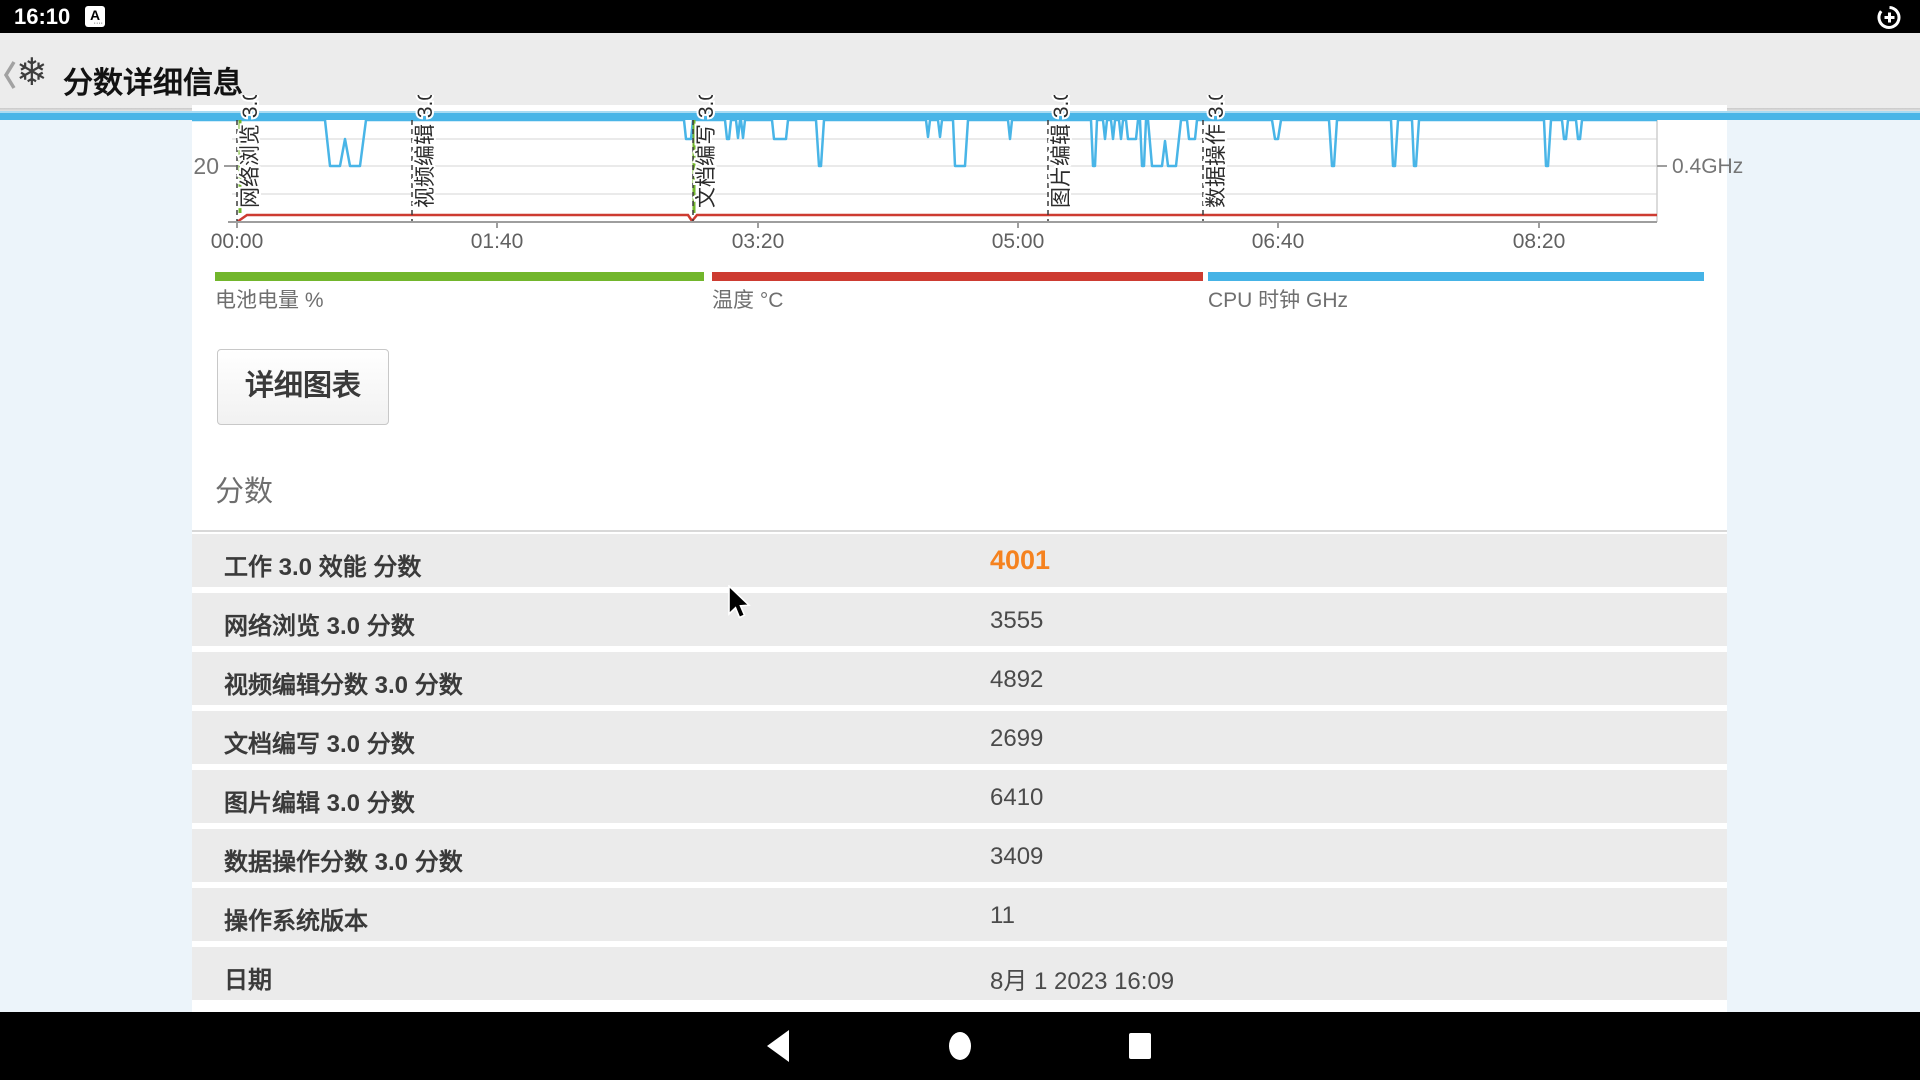 This screenshot has width=1920, height=1080. Describe the element at coordinates (319, 626) in the screenshot. I see `row-label: 网络浏览 3.0 分数` at that location.